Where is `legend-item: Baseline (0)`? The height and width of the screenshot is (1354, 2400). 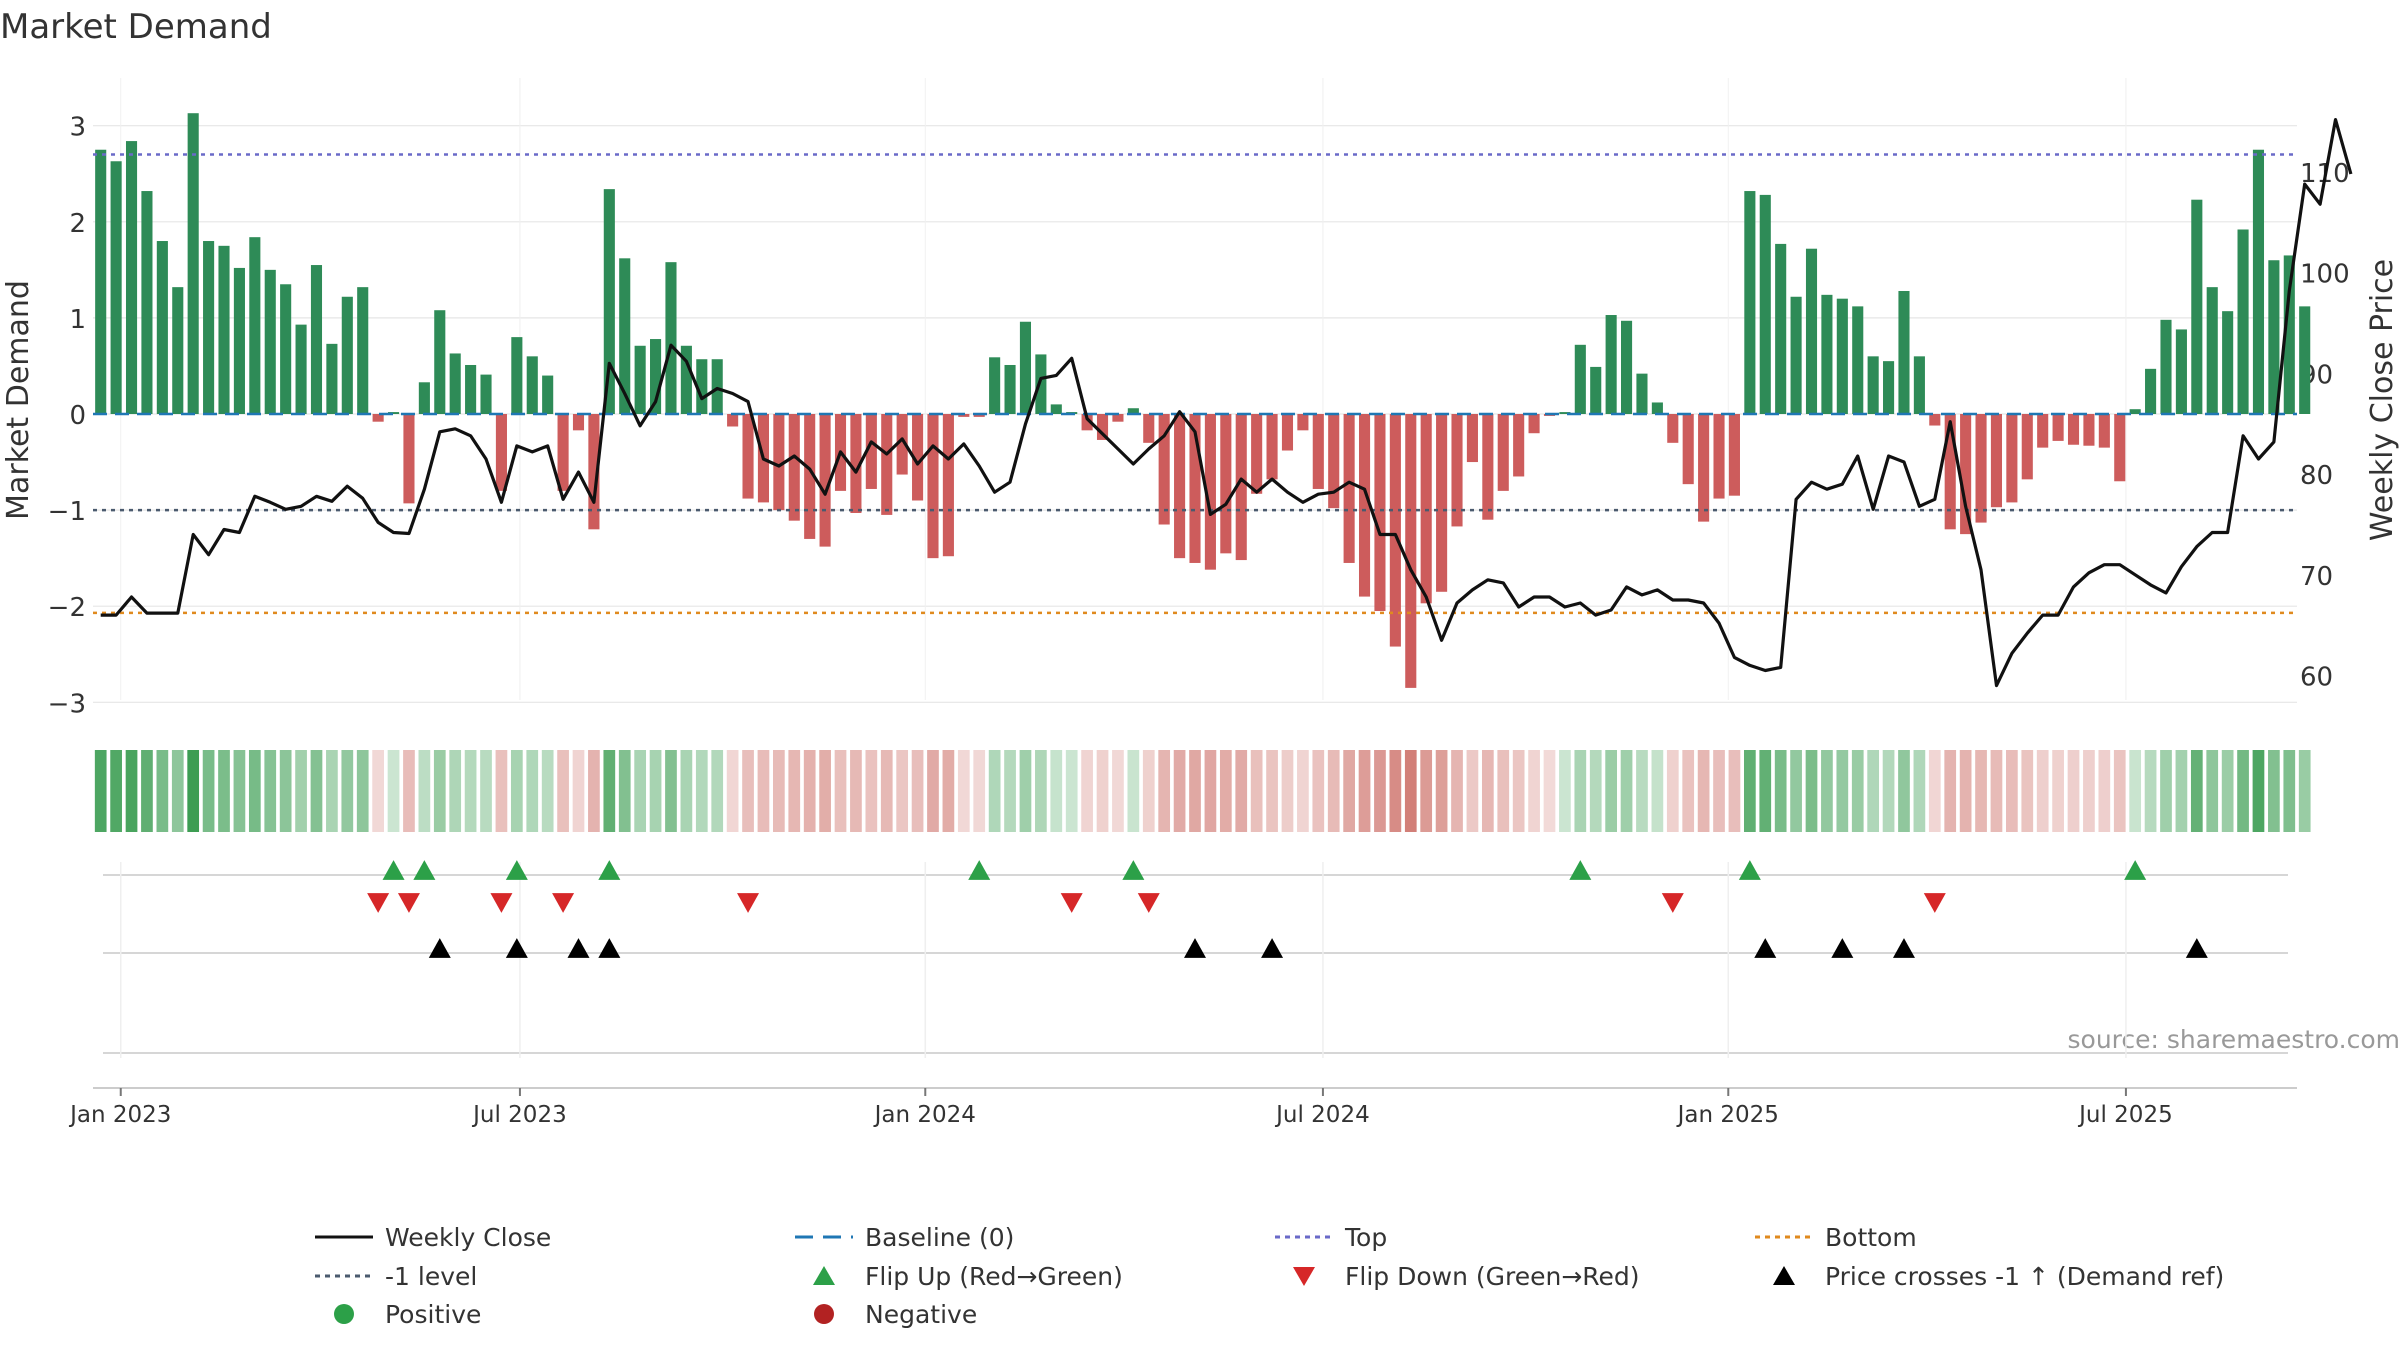 legend-item: Baseline (0) is located at coordinates (904, 1237).